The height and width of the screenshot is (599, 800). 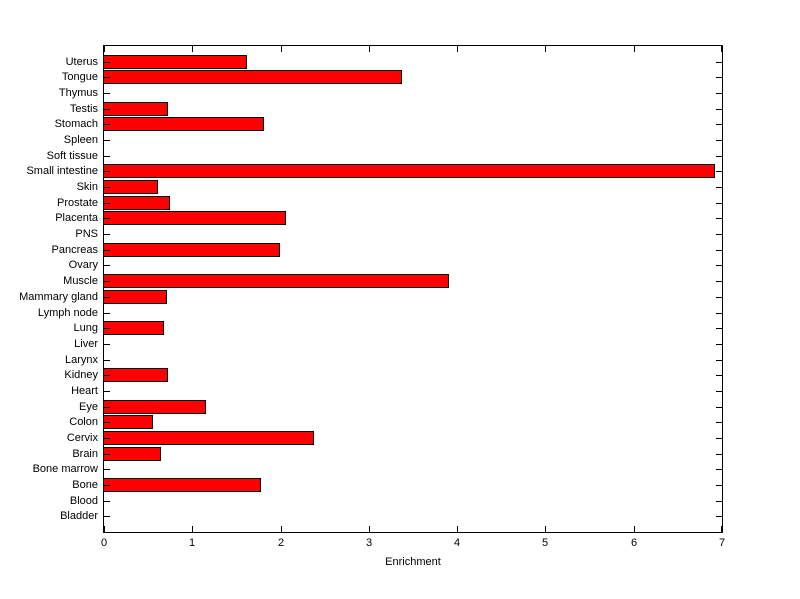 What do you see at coordinates (83, 501) in the screenshot?
I see `y-tick-label-blood: Blood` at bounding box center [83, 501].